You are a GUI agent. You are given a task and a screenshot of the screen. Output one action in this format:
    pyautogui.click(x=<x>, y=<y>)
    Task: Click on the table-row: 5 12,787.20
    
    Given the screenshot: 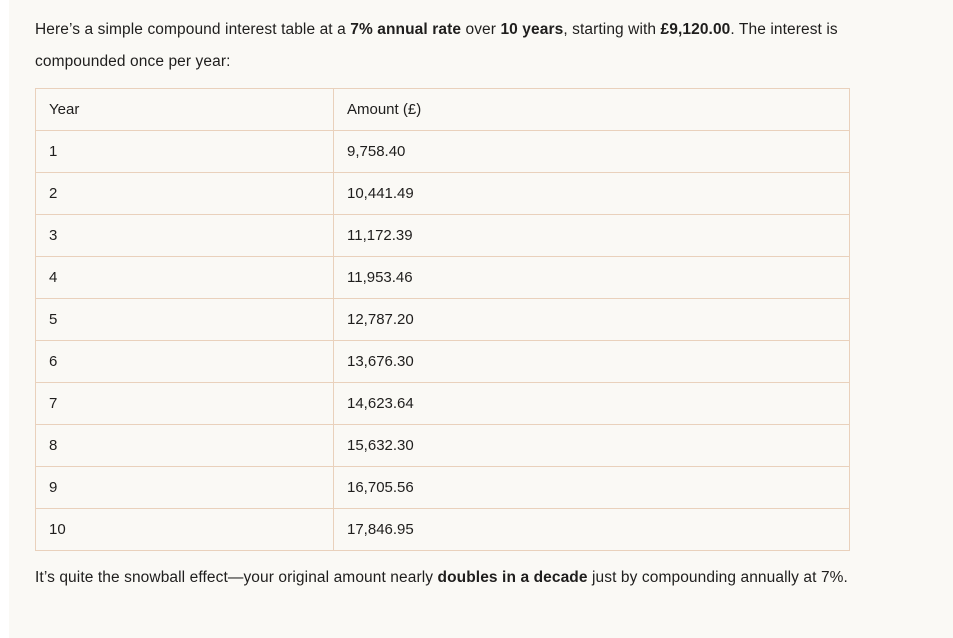 What is the action you would take?
    pyautogui.click(x=442, y=319)
    